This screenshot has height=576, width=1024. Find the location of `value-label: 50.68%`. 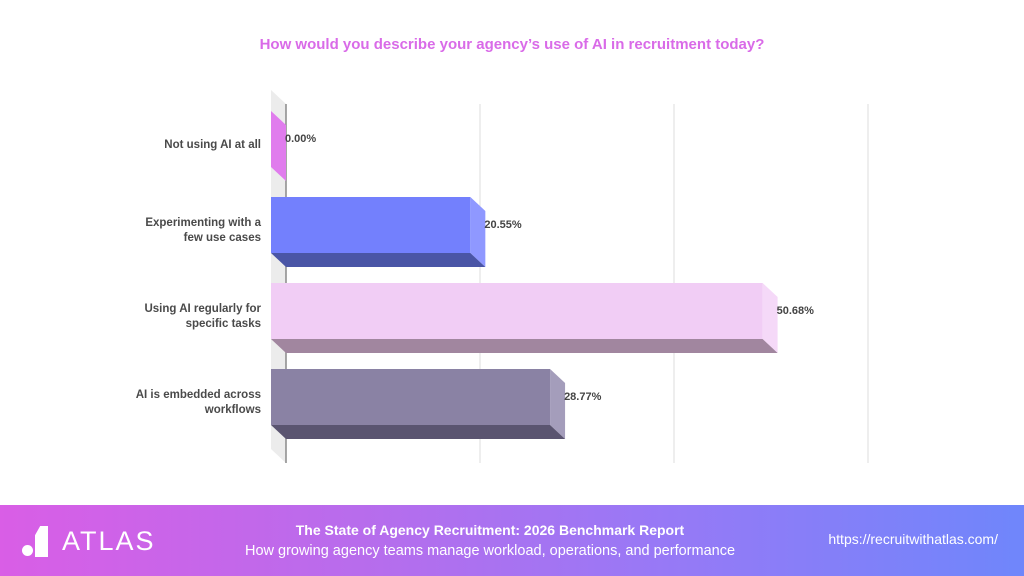

value-label: 50.68% is located at coordinates (795, 311).